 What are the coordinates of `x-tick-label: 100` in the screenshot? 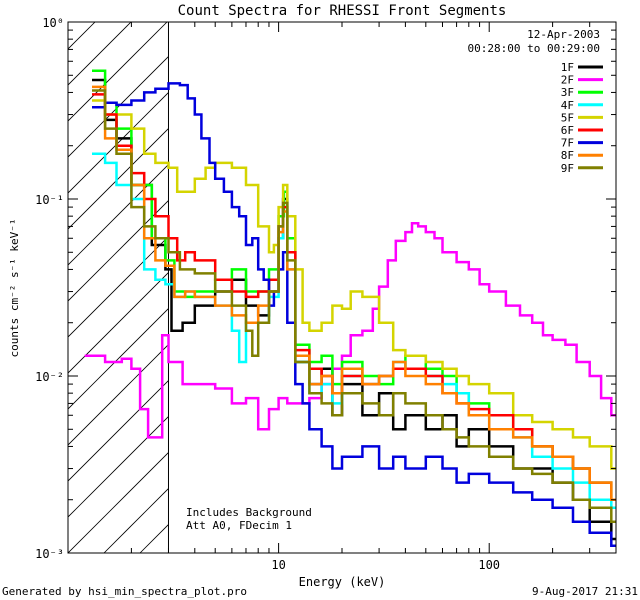 It's located at (489, 565).